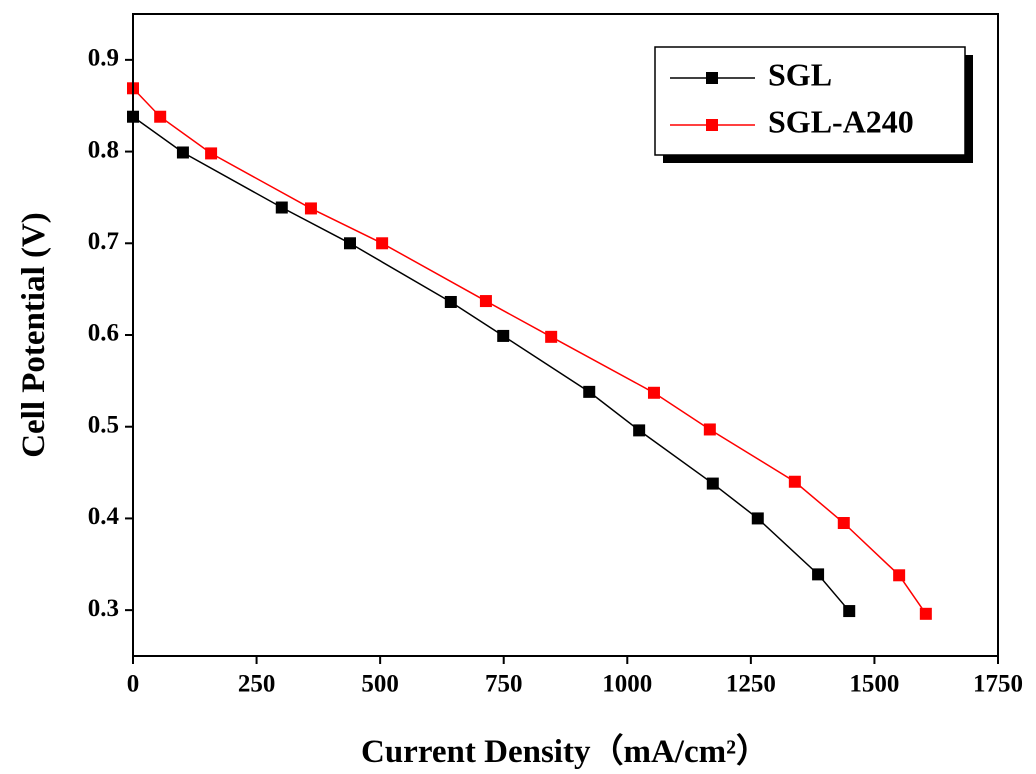 The image size is (1036, 774). What do you see at coordinates (504, 684) in the screenshot?
I see `x-tick-label: 750` at bounding box center [504, 684].